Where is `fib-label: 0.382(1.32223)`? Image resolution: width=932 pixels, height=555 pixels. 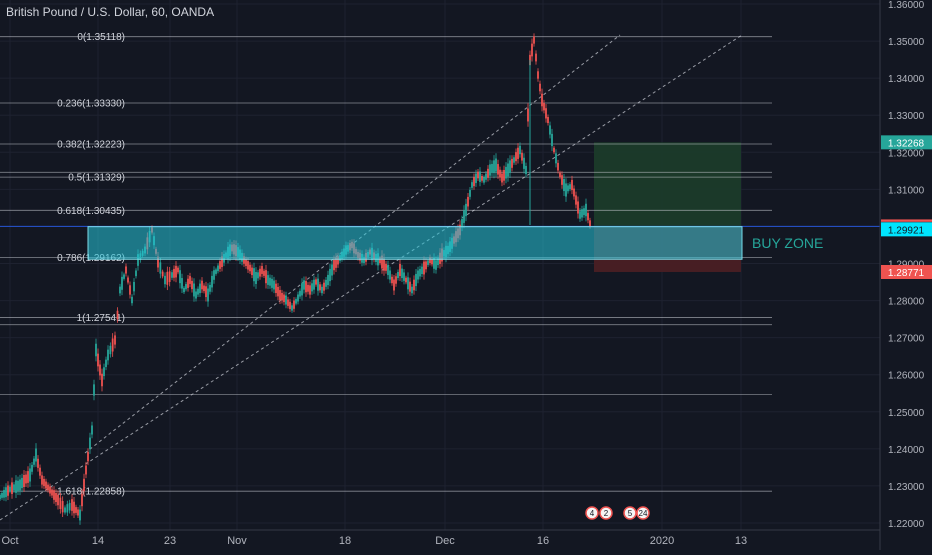
fib-label: 0.382(1.32223) is located at coordinates (91, 145).